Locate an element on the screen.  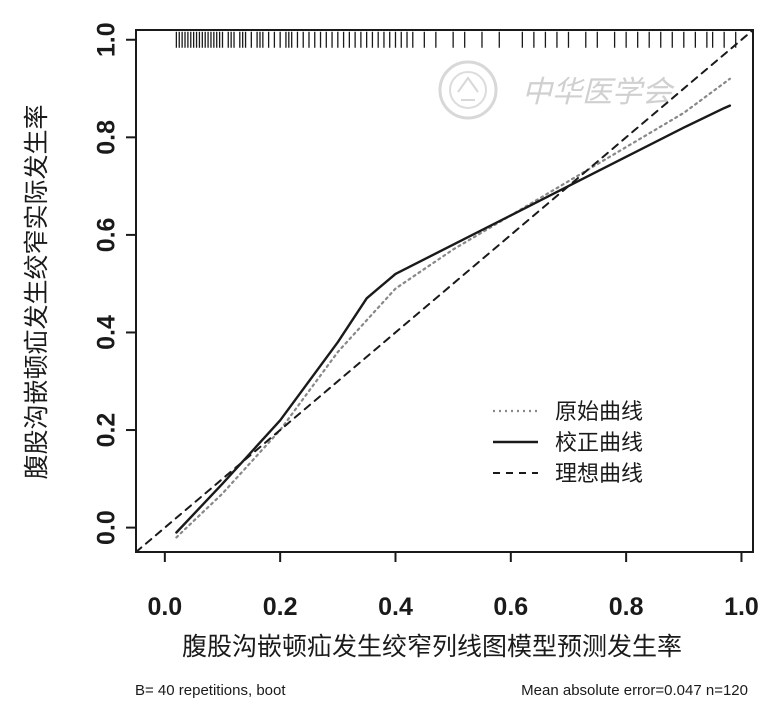
x-tick-label: 0.8 is located at coordinates (626, 607).